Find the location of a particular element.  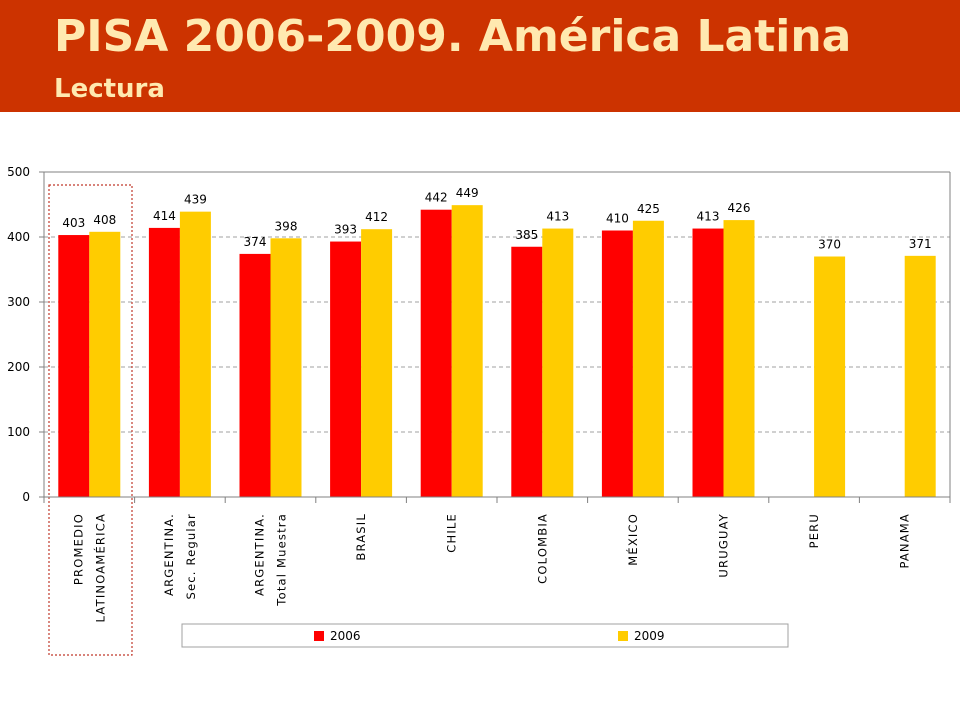

legend-swatch-2006 is located at coordinates (319, 636).